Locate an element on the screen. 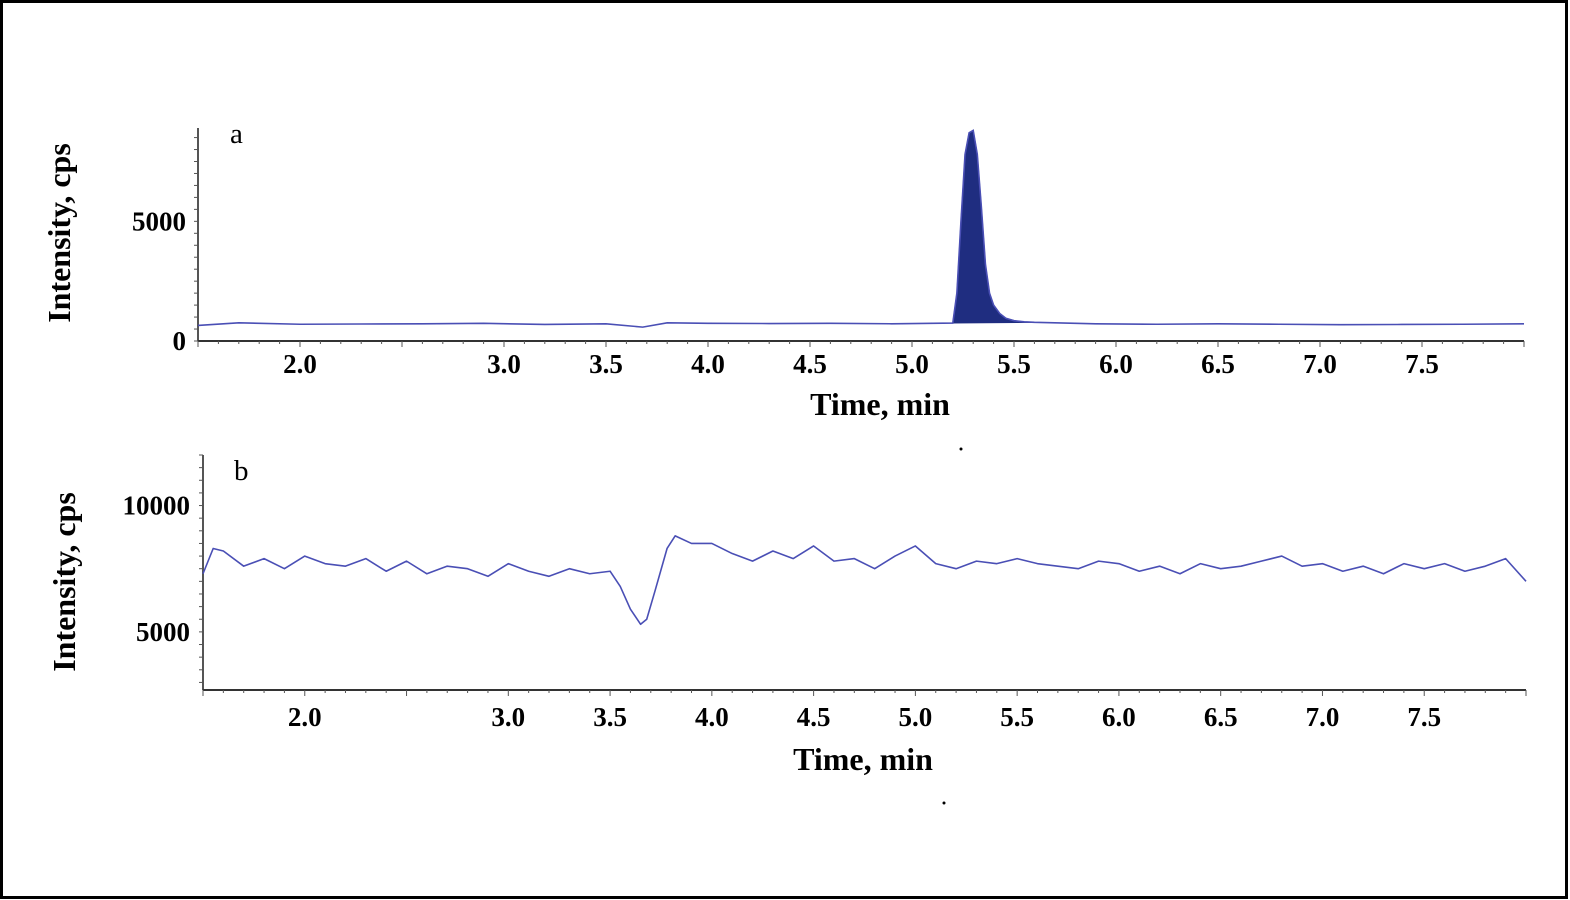 This screenshot has width=1570, height=900. y-axis-title-b: Intensity, cps is located at coordinates (64, 582).